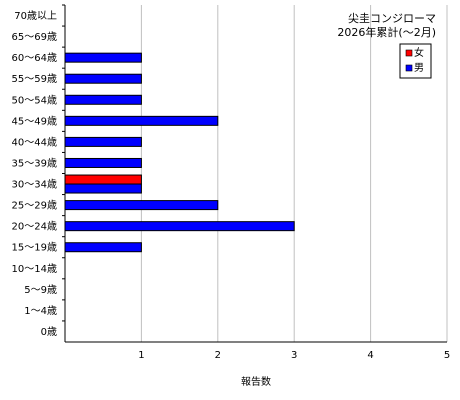 This screenshot has height=400, width=460. I want to click on legend-label-female: 女, so click(419, 52).